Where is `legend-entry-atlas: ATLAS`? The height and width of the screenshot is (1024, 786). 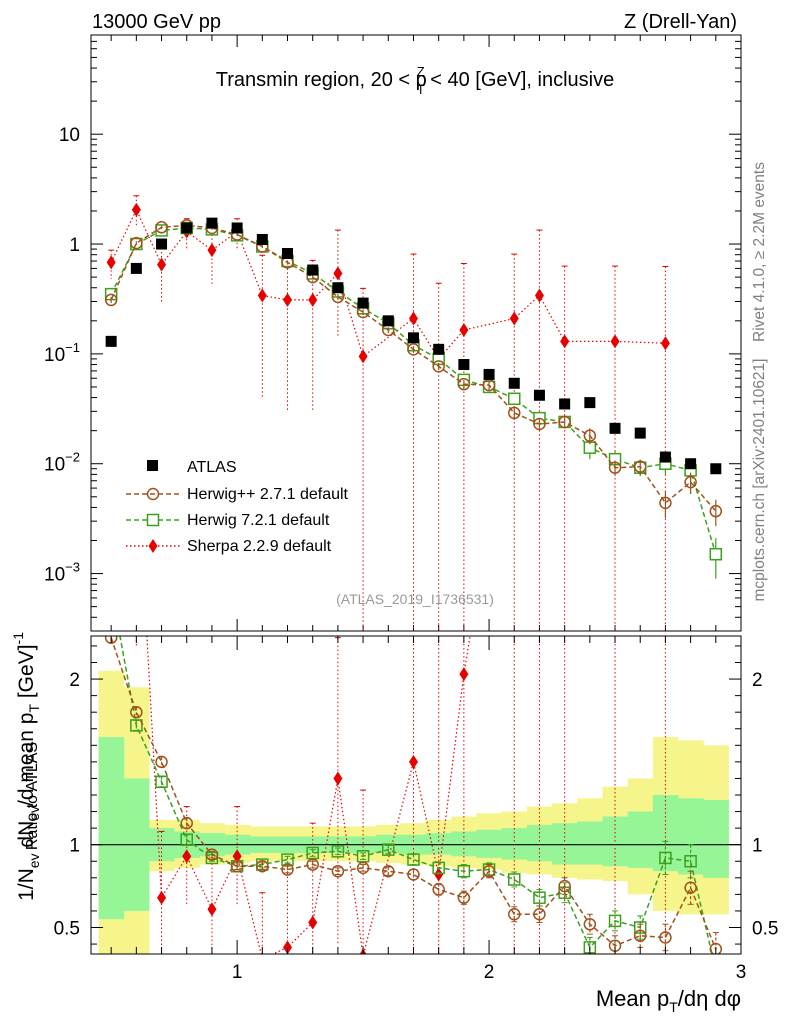
legend-entry-atlas: ATLAS is located at coordinates (192, 467).